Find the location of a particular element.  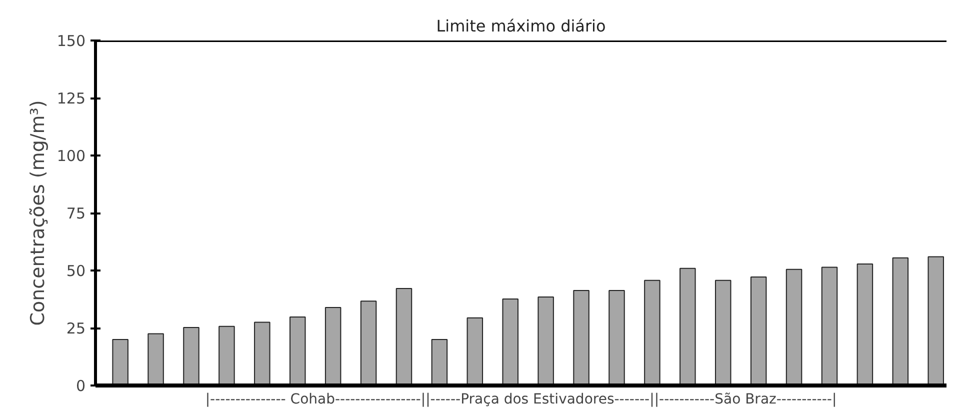

y-tick-label: 50 is located at coordinates (76, 271).